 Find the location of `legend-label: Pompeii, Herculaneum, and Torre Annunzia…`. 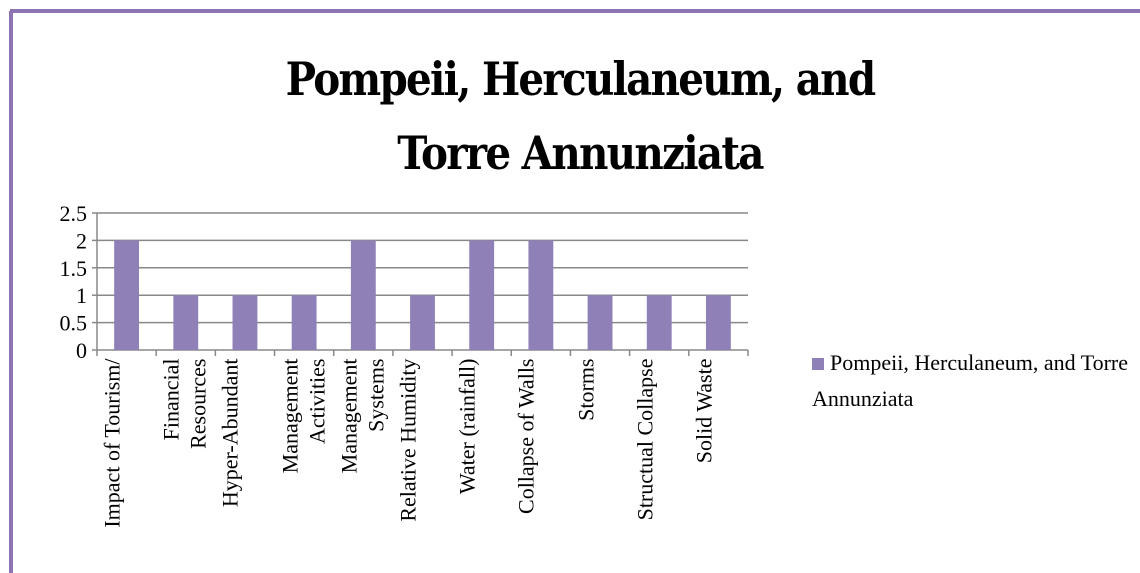

legend-label: Pompeii, Herculaneum, and Torre Annunzia… is located at coordinates (970, 380).